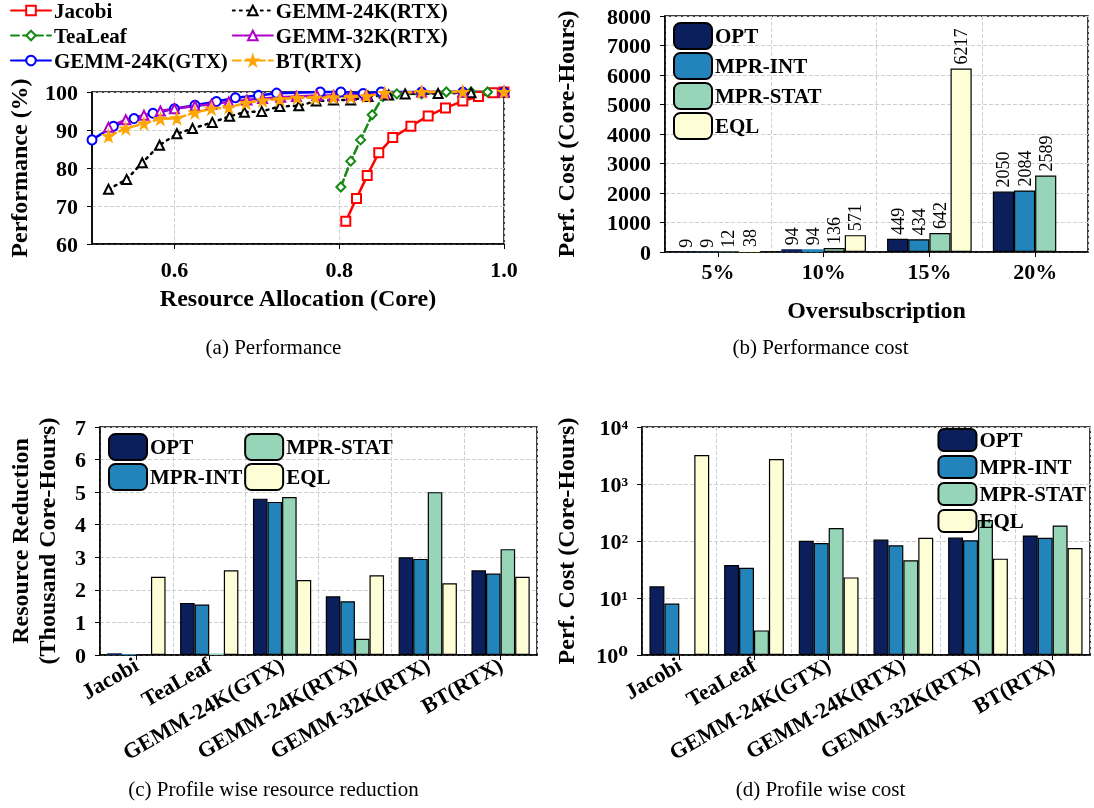 Image resolution: width=1094 pixels, height=808 pixels. What do you see at coordinates (614, 484) in the screenshot?
I see `y-tick-label: 10³` at bounding box center [614, 484].